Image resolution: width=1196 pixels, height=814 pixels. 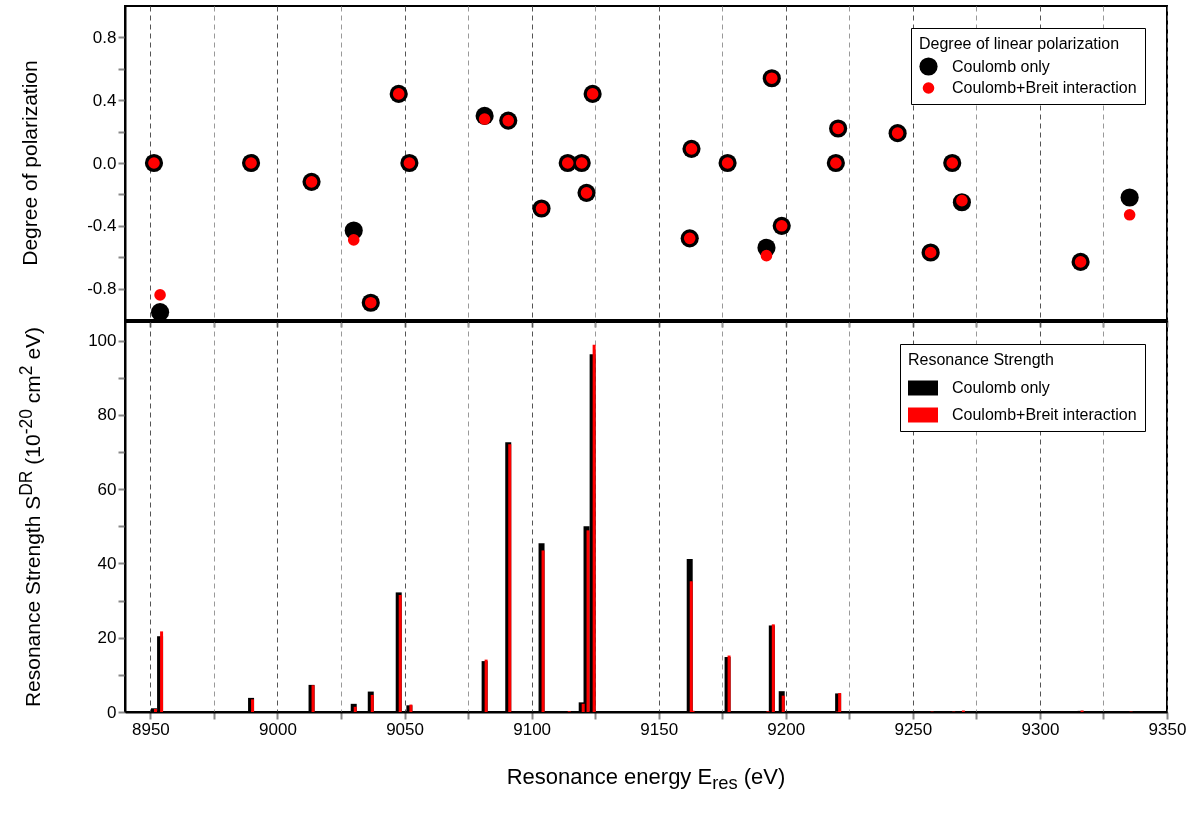 What do you see at coordinates (104, 163) in the screenshot?
I see `y-tick-label: 0.0` at bounding box center [104, 163].